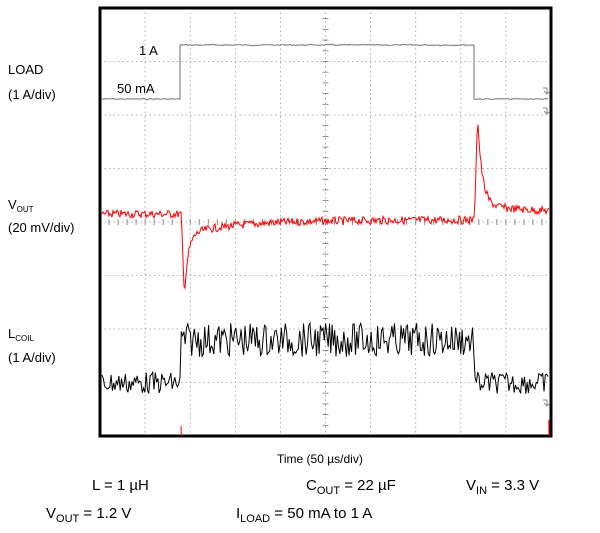  What do you see at coordinates (547, 111) in the screenshot?
I see `load-trigger-marker` at bounding box center [547, 111].